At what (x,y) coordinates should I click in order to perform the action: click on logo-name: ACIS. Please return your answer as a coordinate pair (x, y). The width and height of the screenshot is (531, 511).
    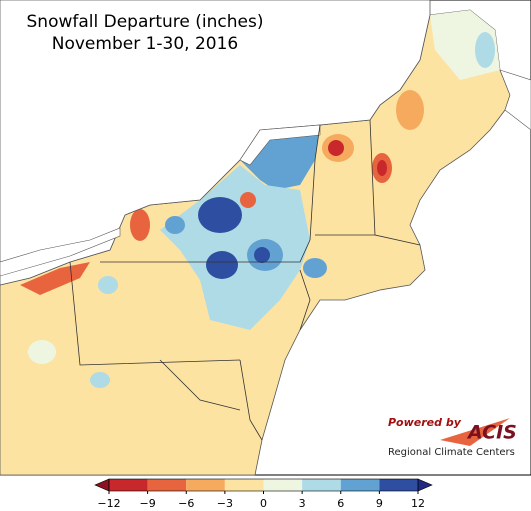
    Looking at the image, I should click on (491, 433).